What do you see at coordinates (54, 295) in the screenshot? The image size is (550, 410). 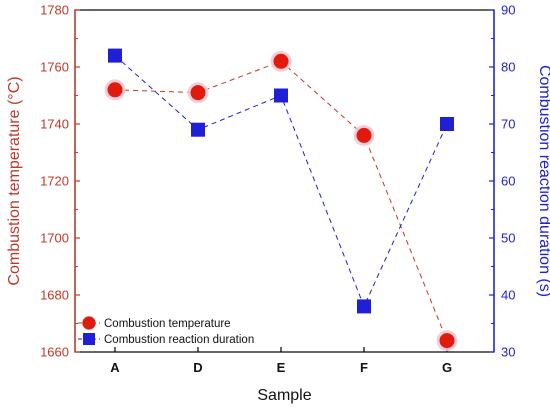 I see `y-tick-label: 1680` at bounding box center [54, 295].